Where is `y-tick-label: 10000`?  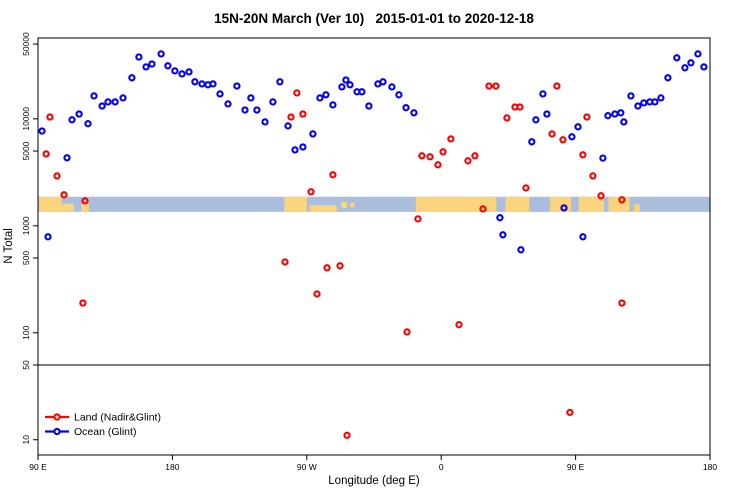
y-tick-label: 10000 is located at coordinates (26, 119).